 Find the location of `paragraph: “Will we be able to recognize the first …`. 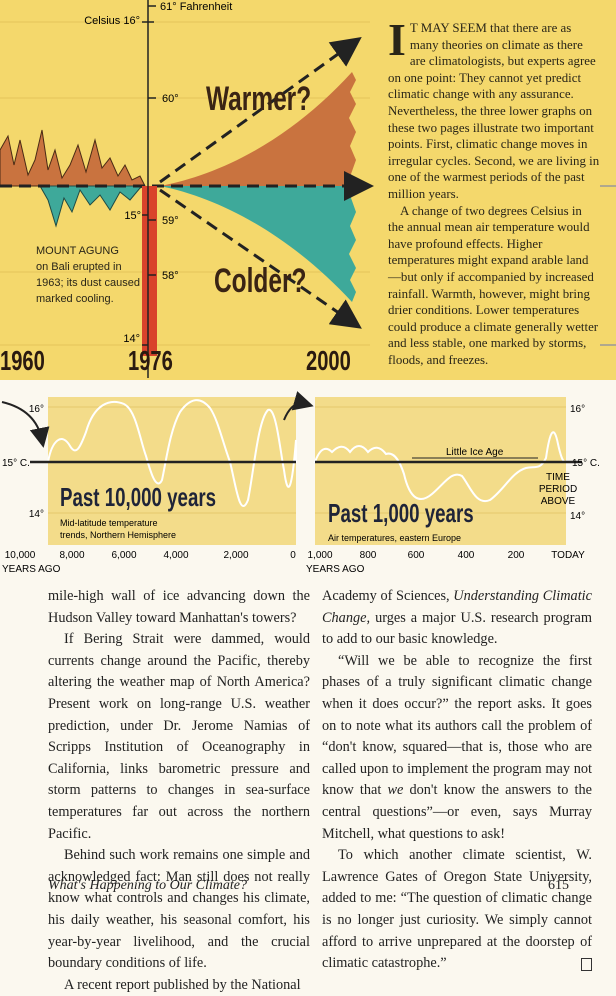

paragraph: “Will we be able to recognize the first … is located at coordinates (457, 748).